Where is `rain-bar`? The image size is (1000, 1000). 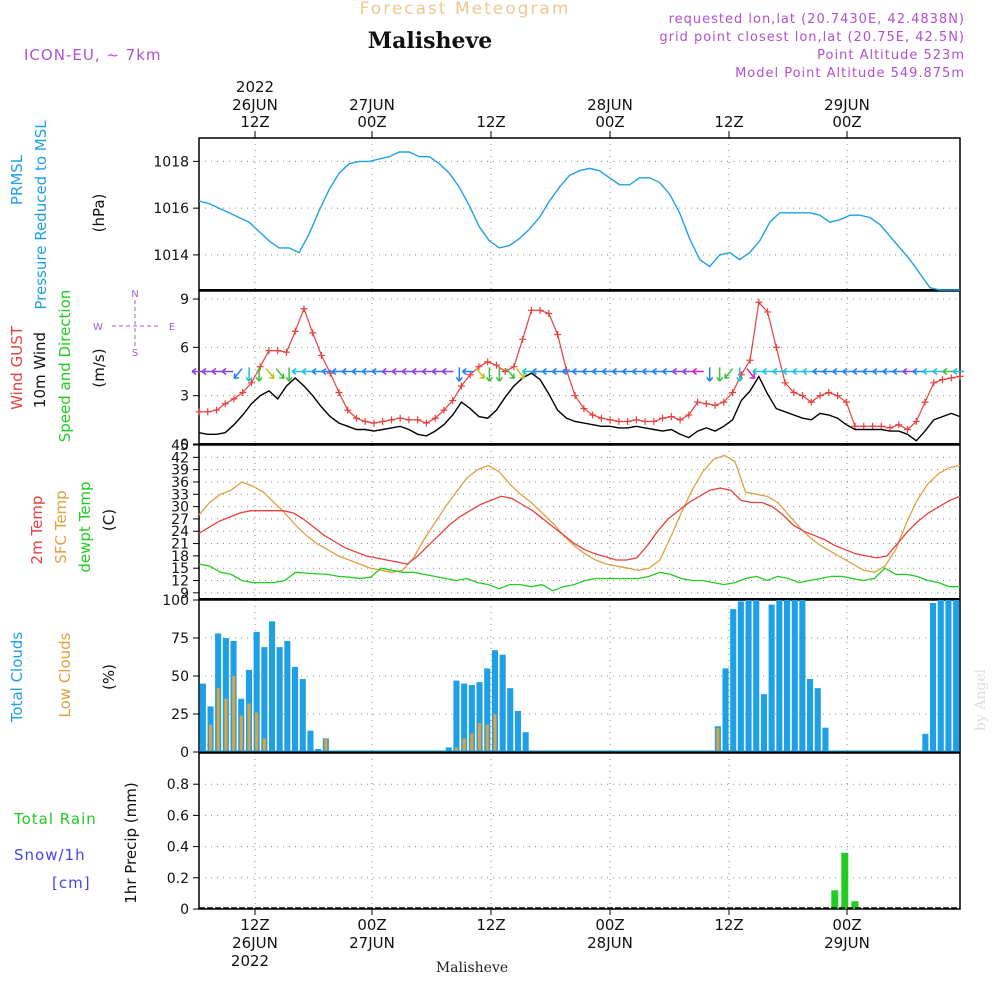
rain-bar is located at coordinates (855, 905).